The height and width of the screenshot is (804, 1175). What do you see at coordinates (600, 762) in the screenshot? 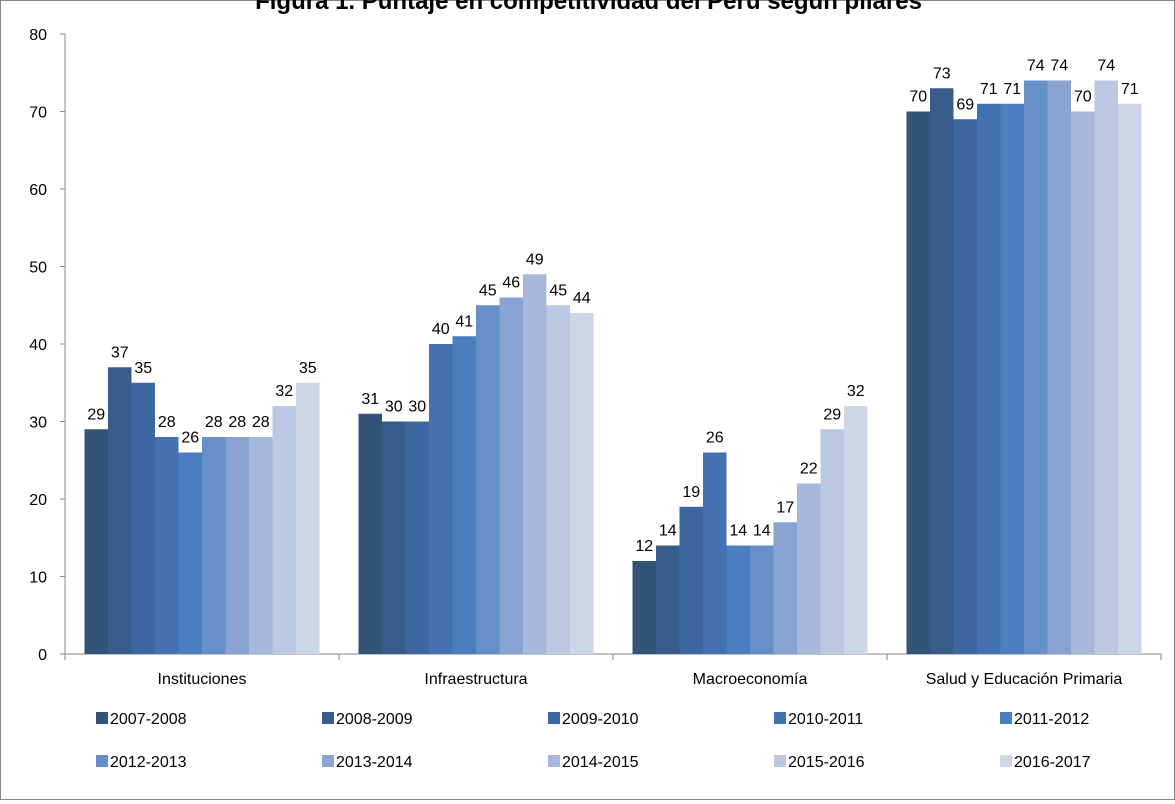
I see `legend-label: 2014-2015` at bounding box center [600, 762].